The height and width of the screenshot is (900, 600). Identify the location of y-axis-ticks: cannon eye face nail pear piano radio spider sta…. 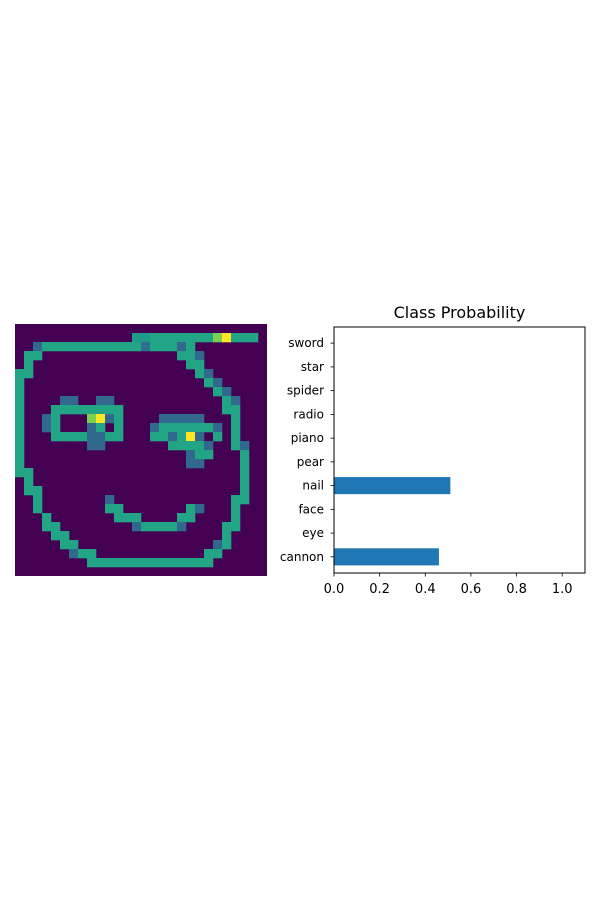
(307, 450).